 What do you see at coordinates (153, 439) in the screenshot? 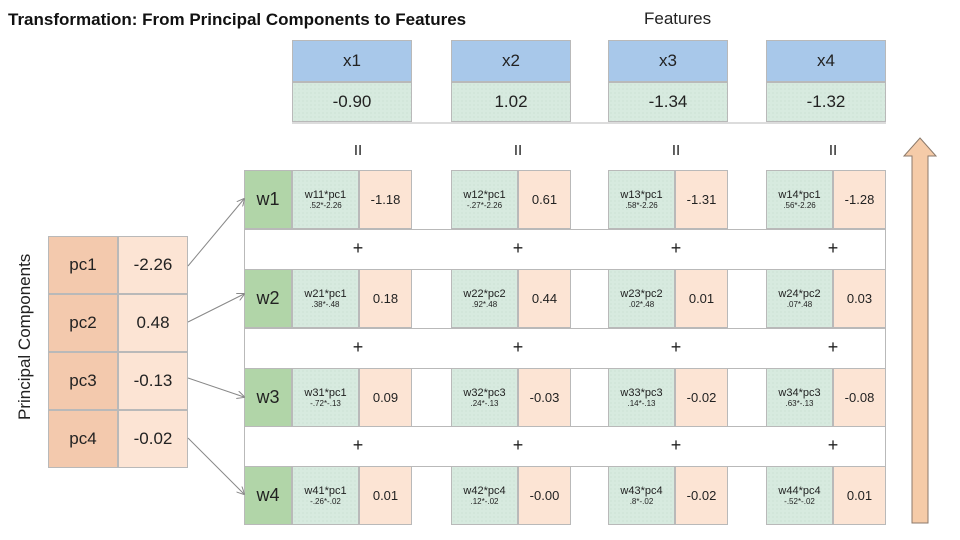
I see `pc-value-pc4: -0.02` at bounding box center [153, 439].